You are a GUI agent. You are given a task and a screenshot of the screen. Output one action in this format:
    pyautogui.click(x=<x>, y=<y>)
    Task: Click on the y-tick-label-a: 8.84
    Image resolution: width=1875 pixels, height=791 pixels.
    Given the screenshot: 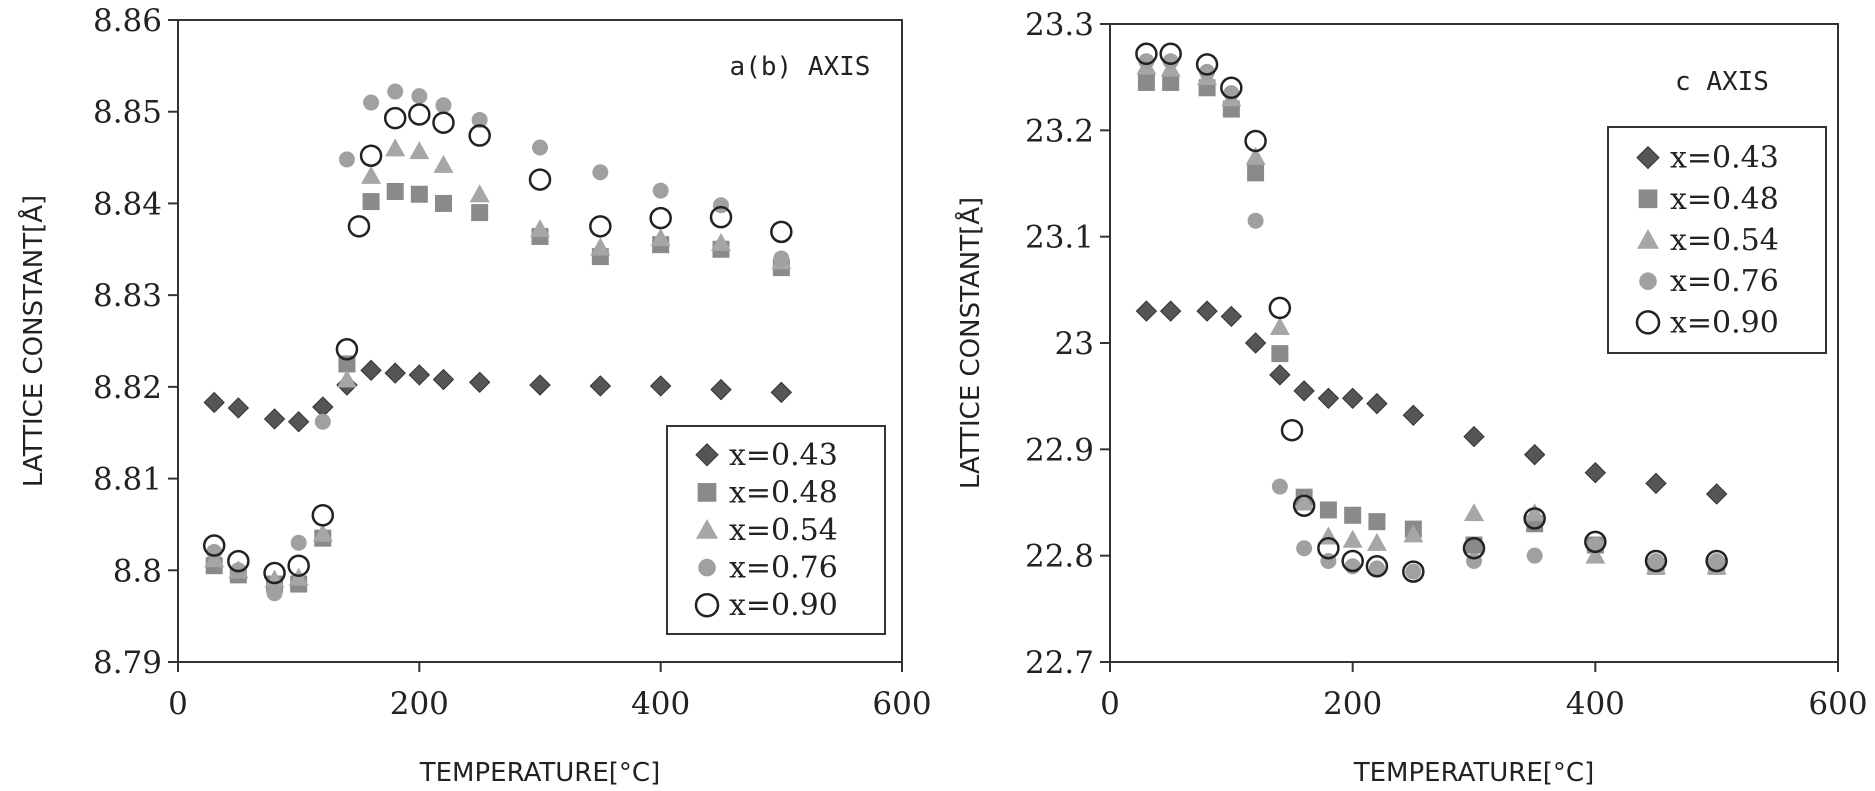 What is the action you would take?
    pyautogui.click(x=127, y=204)
    